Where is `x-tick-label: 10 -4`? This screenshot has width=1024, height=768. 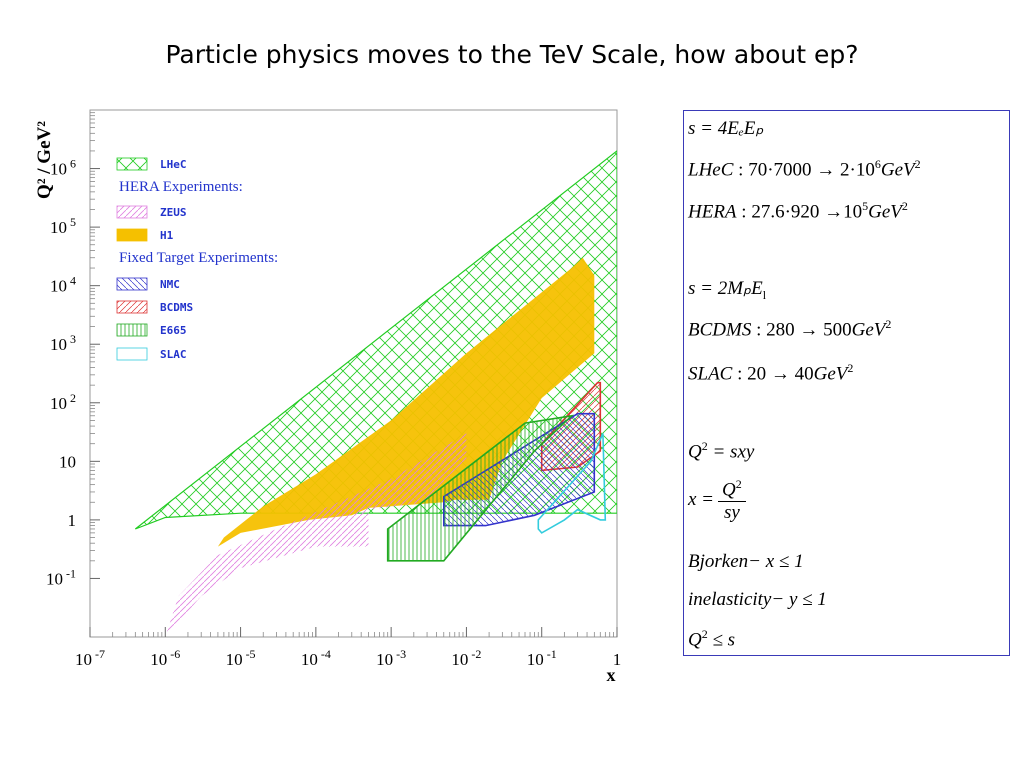
x-tick-label: 10 -4 is located at coordinates (316, 658).